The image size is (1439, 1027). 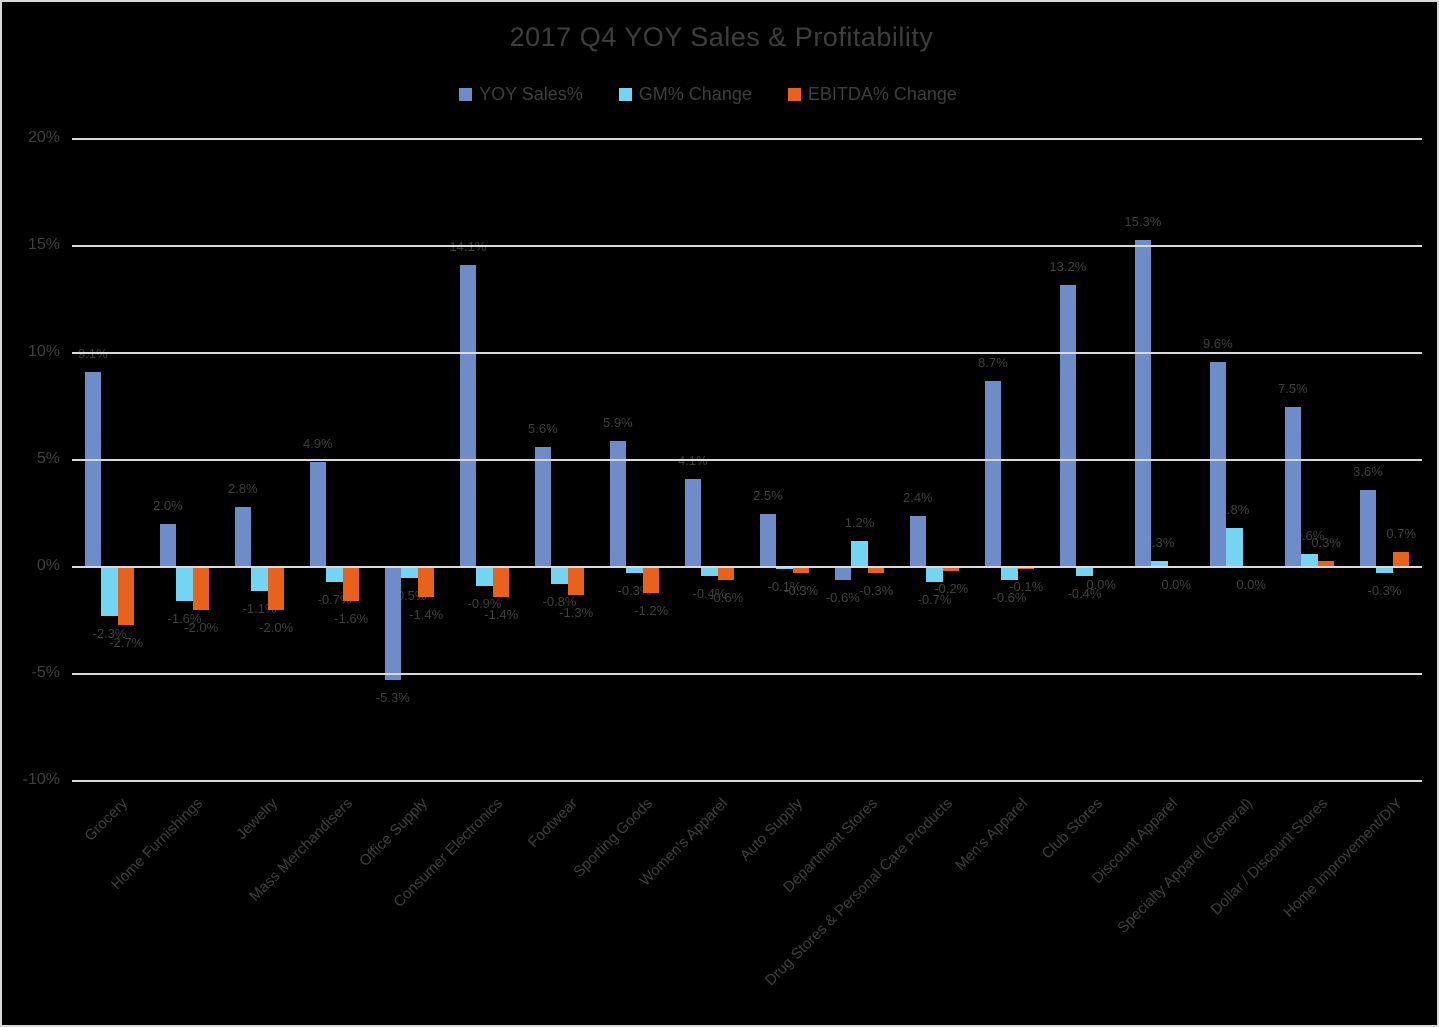 What do you see at coordinates (559, 602) in the screenshot?
I see `value-label: -0.8%` at bounding box center [559, 602].